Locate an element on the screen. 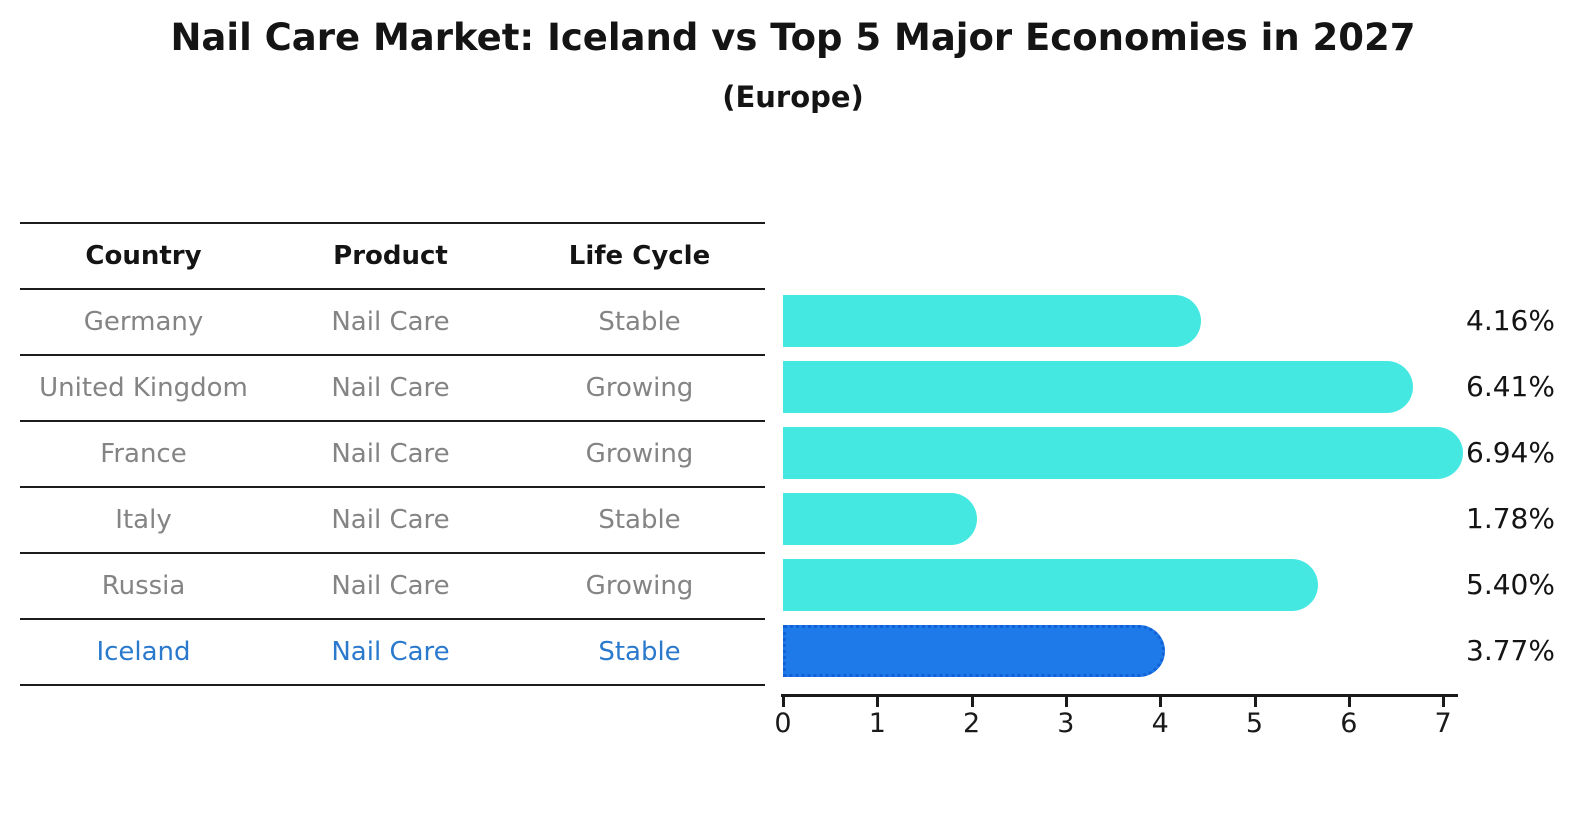 This screenshot has height=823, width=1586. column-header-product: Product is located at coordinates (390, 256).